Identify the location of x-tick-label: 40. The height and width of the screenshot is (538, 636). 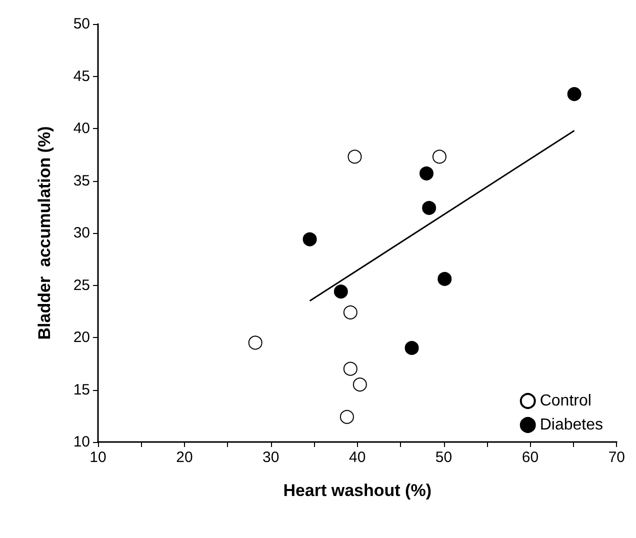
(357, 457).